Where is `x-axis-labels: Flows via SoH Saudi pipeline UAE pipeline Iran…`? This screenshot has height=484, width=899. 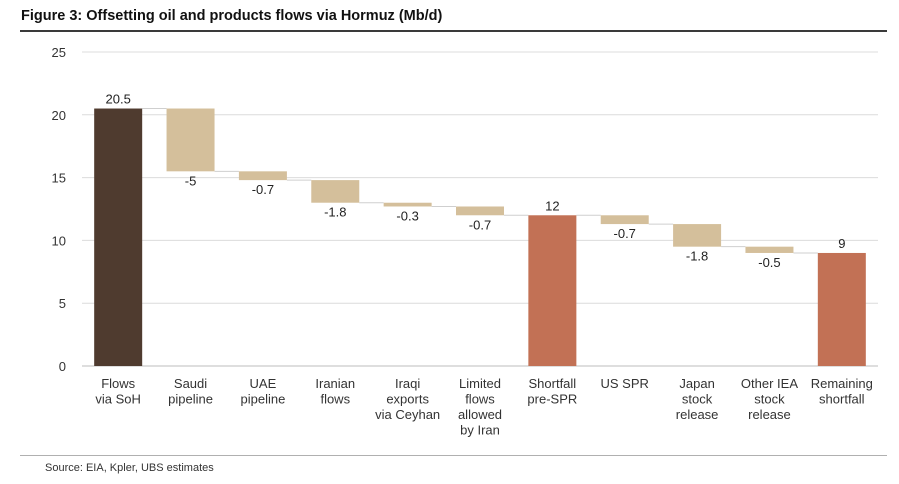
x-axis-labels: Flows via SoH Saudi pipeline UAE pipeline Iran… is located at coordinates (483, 407).